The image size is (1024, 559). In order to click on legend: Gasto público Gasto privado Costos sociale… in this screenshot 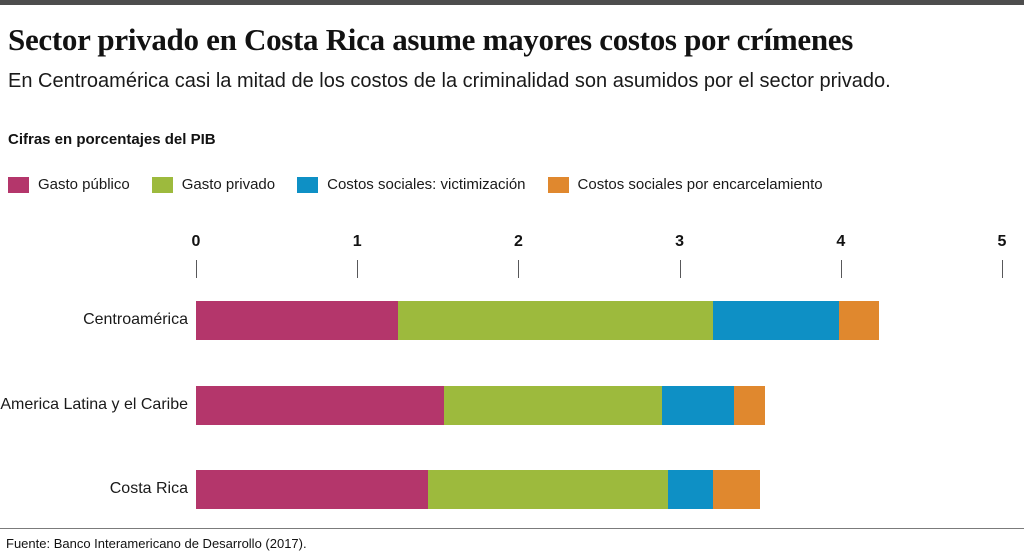, I will do `click(415, 184)`.